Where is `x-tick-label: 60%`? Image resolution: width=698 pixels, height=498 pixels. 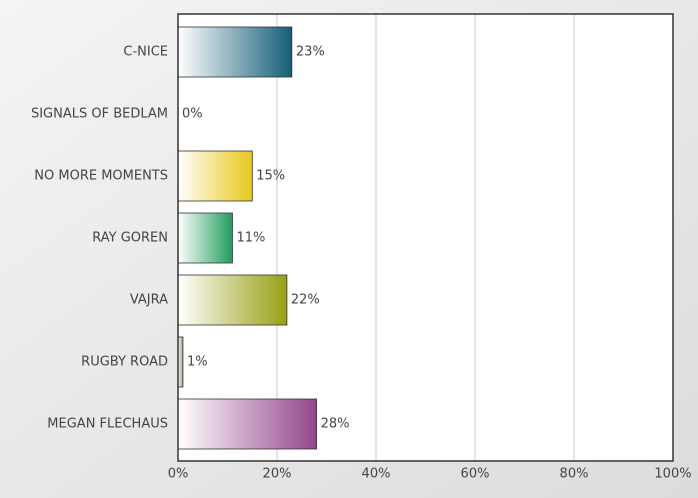 x-tick-label: 60% is located at coordinates (475, 474).